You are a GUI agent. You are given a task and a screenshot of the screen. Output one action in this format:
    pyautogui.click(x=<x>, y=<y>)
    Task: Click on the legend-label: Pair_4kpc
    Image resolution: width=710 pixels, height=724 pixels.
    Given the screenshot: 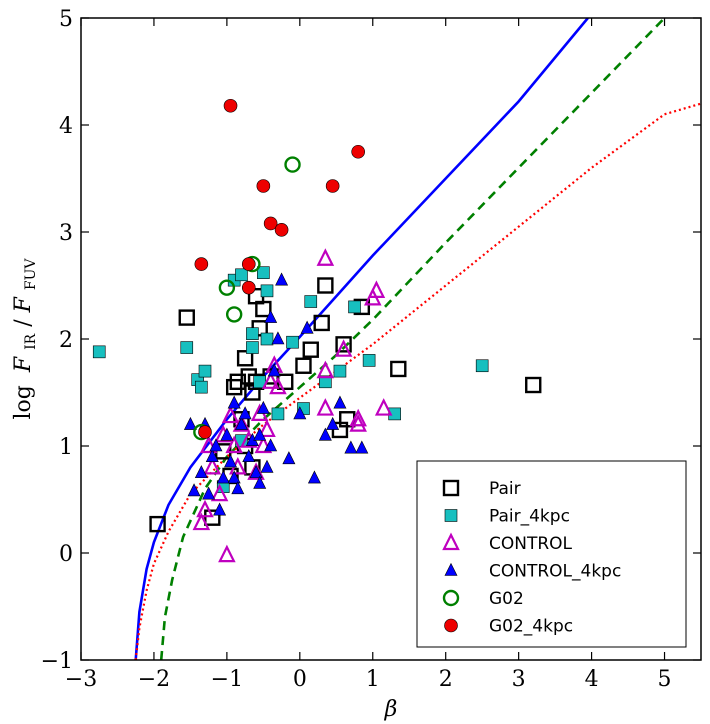 What is the action you would take?
    pyautogui.click(x=529, y=517)
    